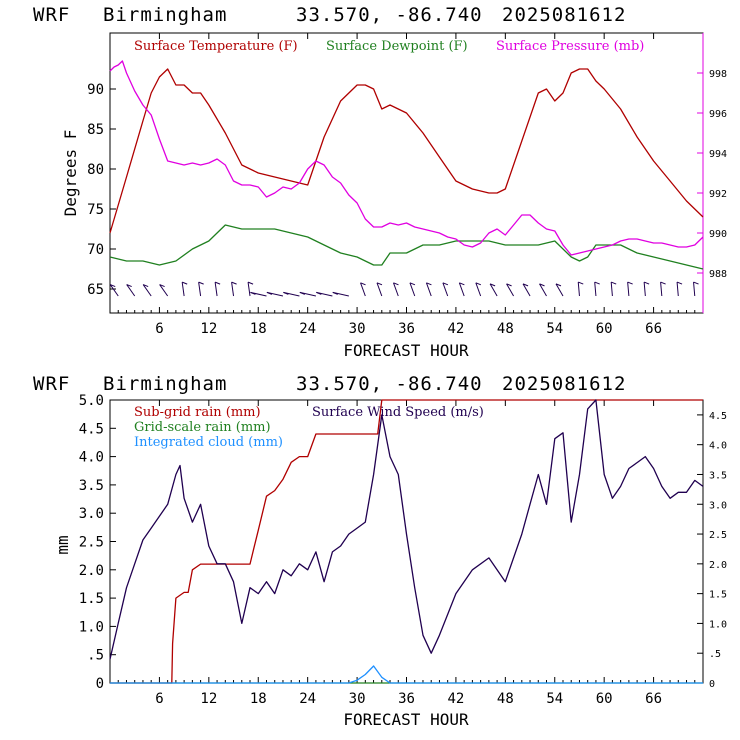  What do you see at coordinates (554, 699) in the screenshot?
I see `bottom-x-tick-label: 54` at bounding box center [554, 699].